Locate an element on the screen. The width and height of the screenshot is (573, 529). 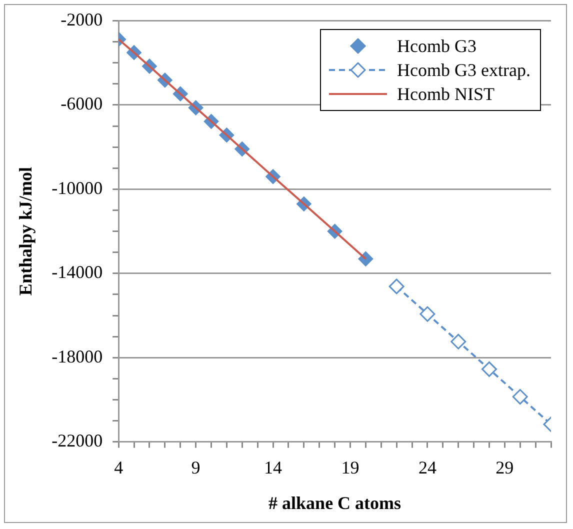
y-tick-label: -2000 is located at coordinates (81, 20).